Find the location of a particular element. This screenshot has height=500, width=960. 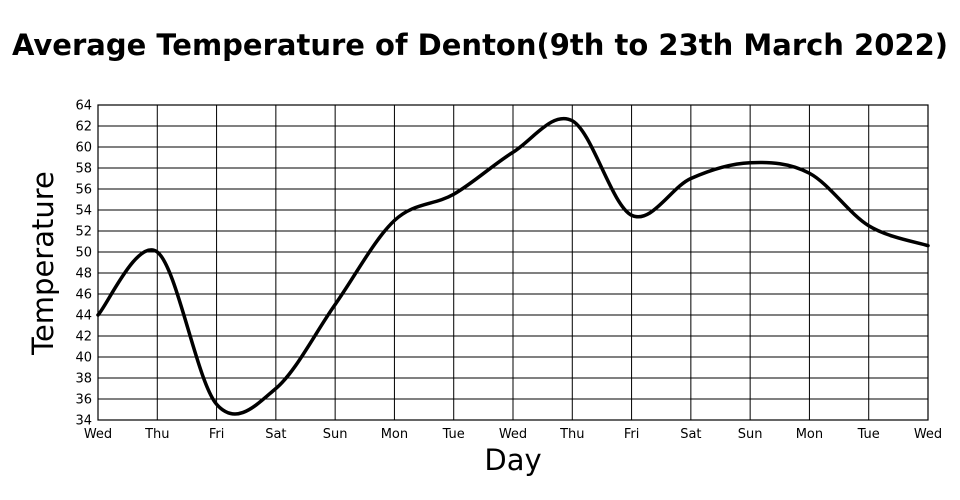

y-tick-label: 36 is located at coordinates (83, 400).